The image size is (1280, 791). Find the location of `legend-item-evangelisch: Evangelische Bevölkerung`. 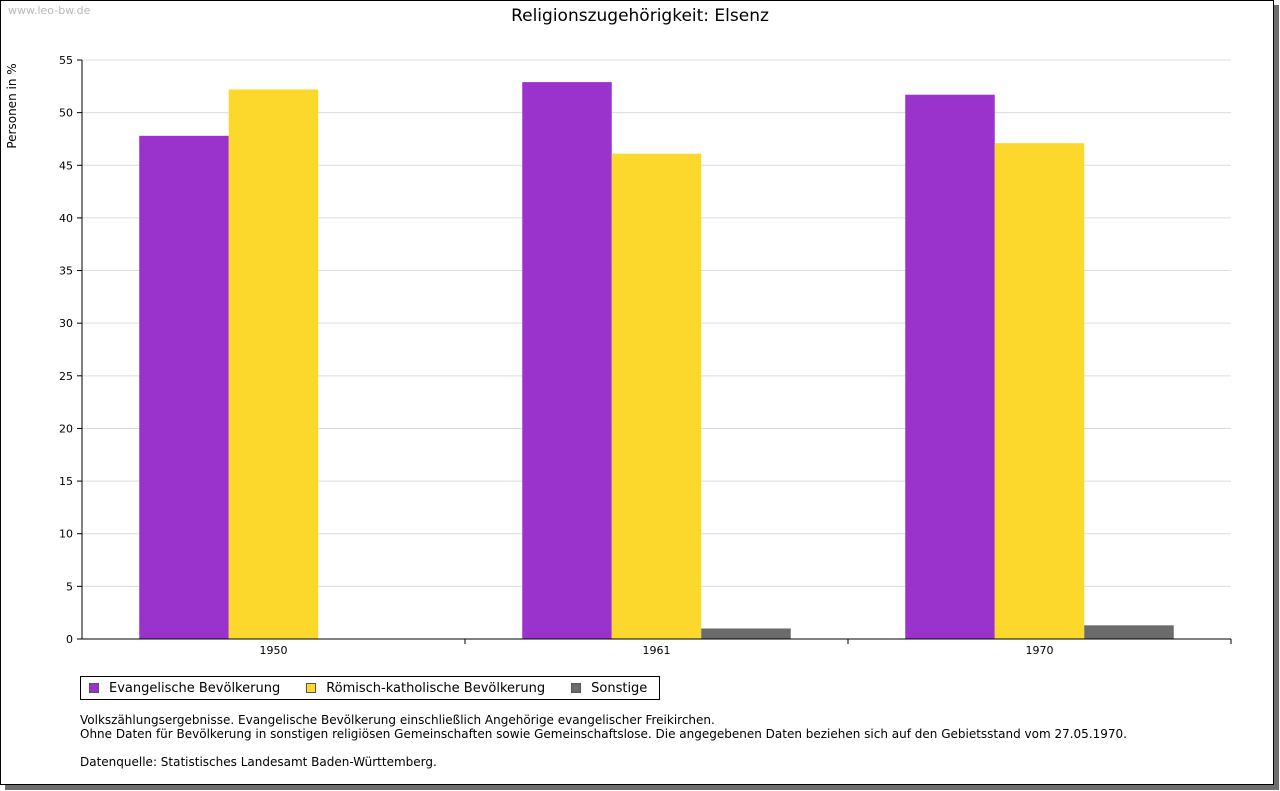

legend-item-evangelisch: Evangelische Bevölkerung is located at coordinates (184, 688).